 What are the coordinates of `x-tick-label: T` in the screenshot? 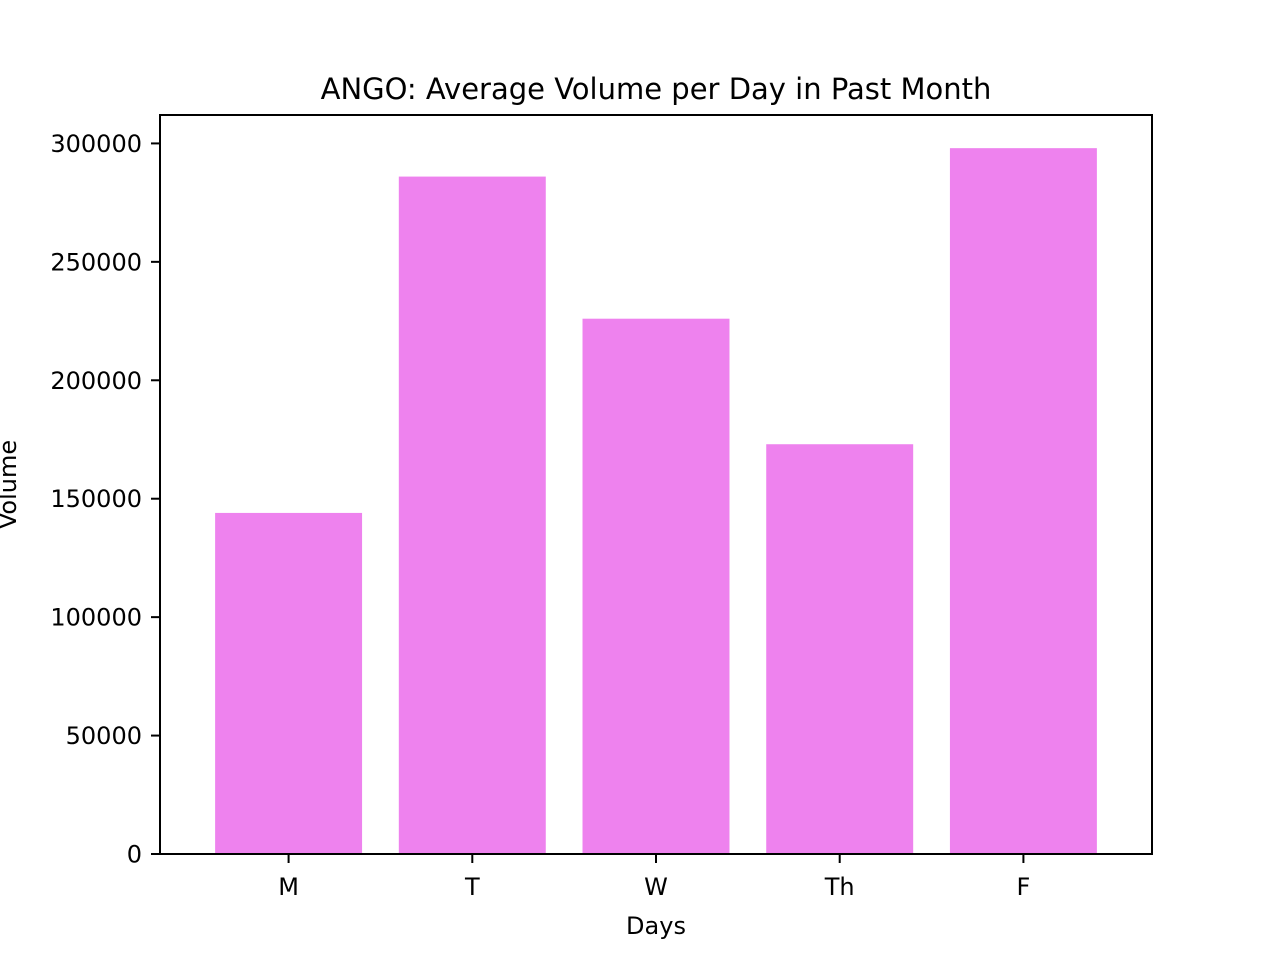 It's located at (472, 887).